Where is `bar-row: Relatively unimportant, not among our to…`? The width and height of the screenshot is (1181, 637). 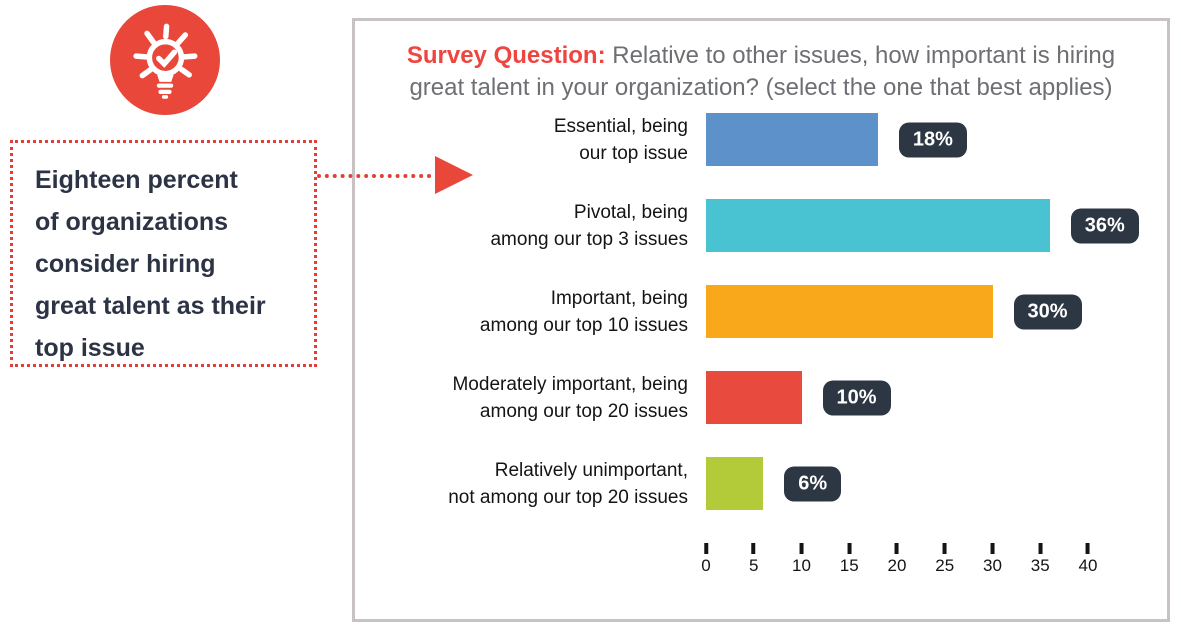 bar-row: Relatively unimportant, not among our to… is located at coordinates (761, 483).